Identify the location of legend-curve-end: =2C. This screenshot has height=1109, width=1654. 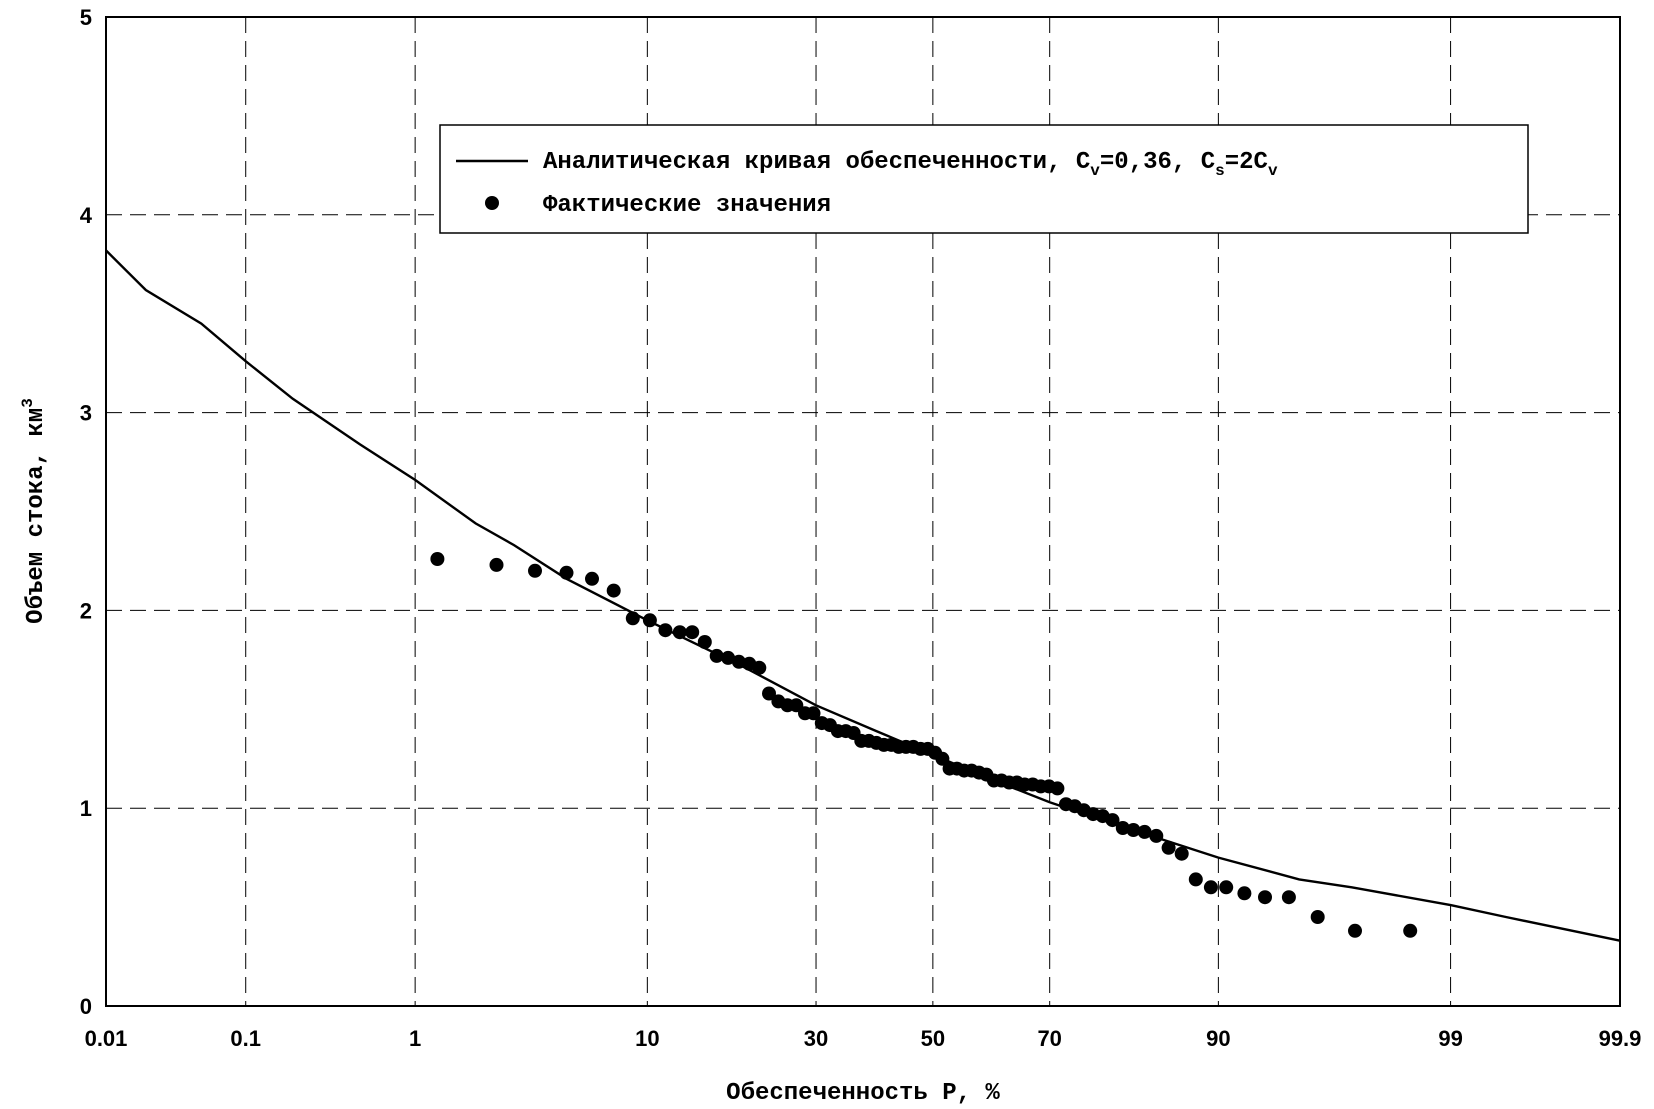
(1246, 162).